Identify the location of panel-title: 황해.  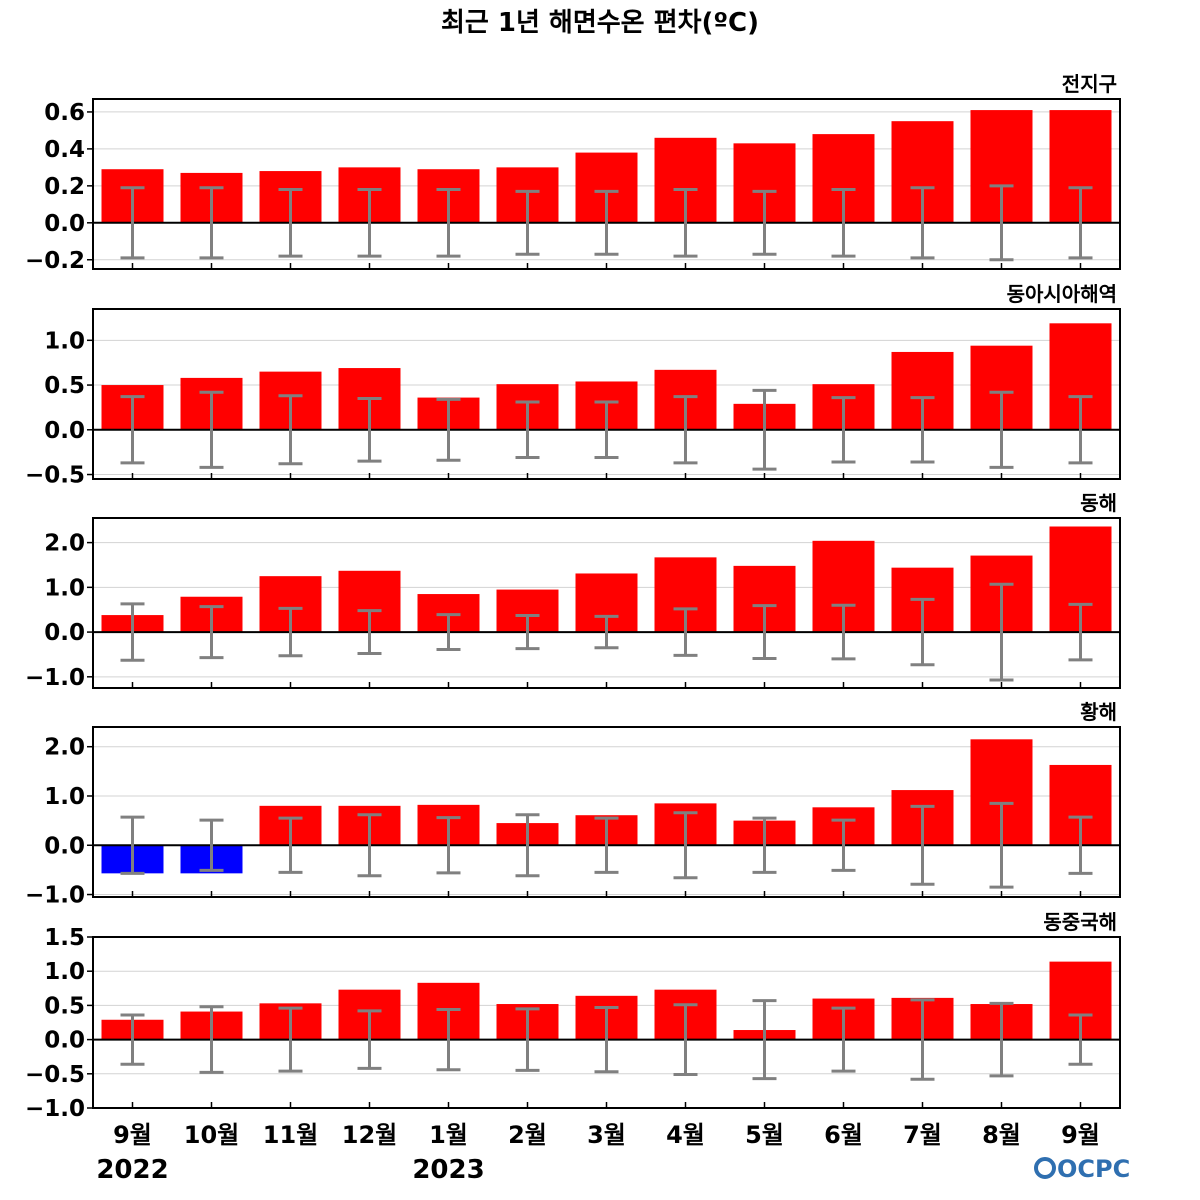
(1098, 712).